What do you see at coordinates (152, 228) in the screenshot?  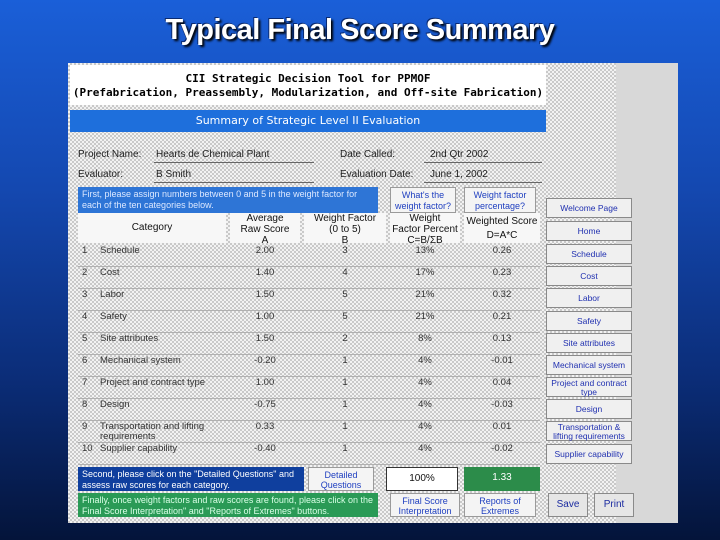 I see `header-category: Category` at bounding box center [152, 228].